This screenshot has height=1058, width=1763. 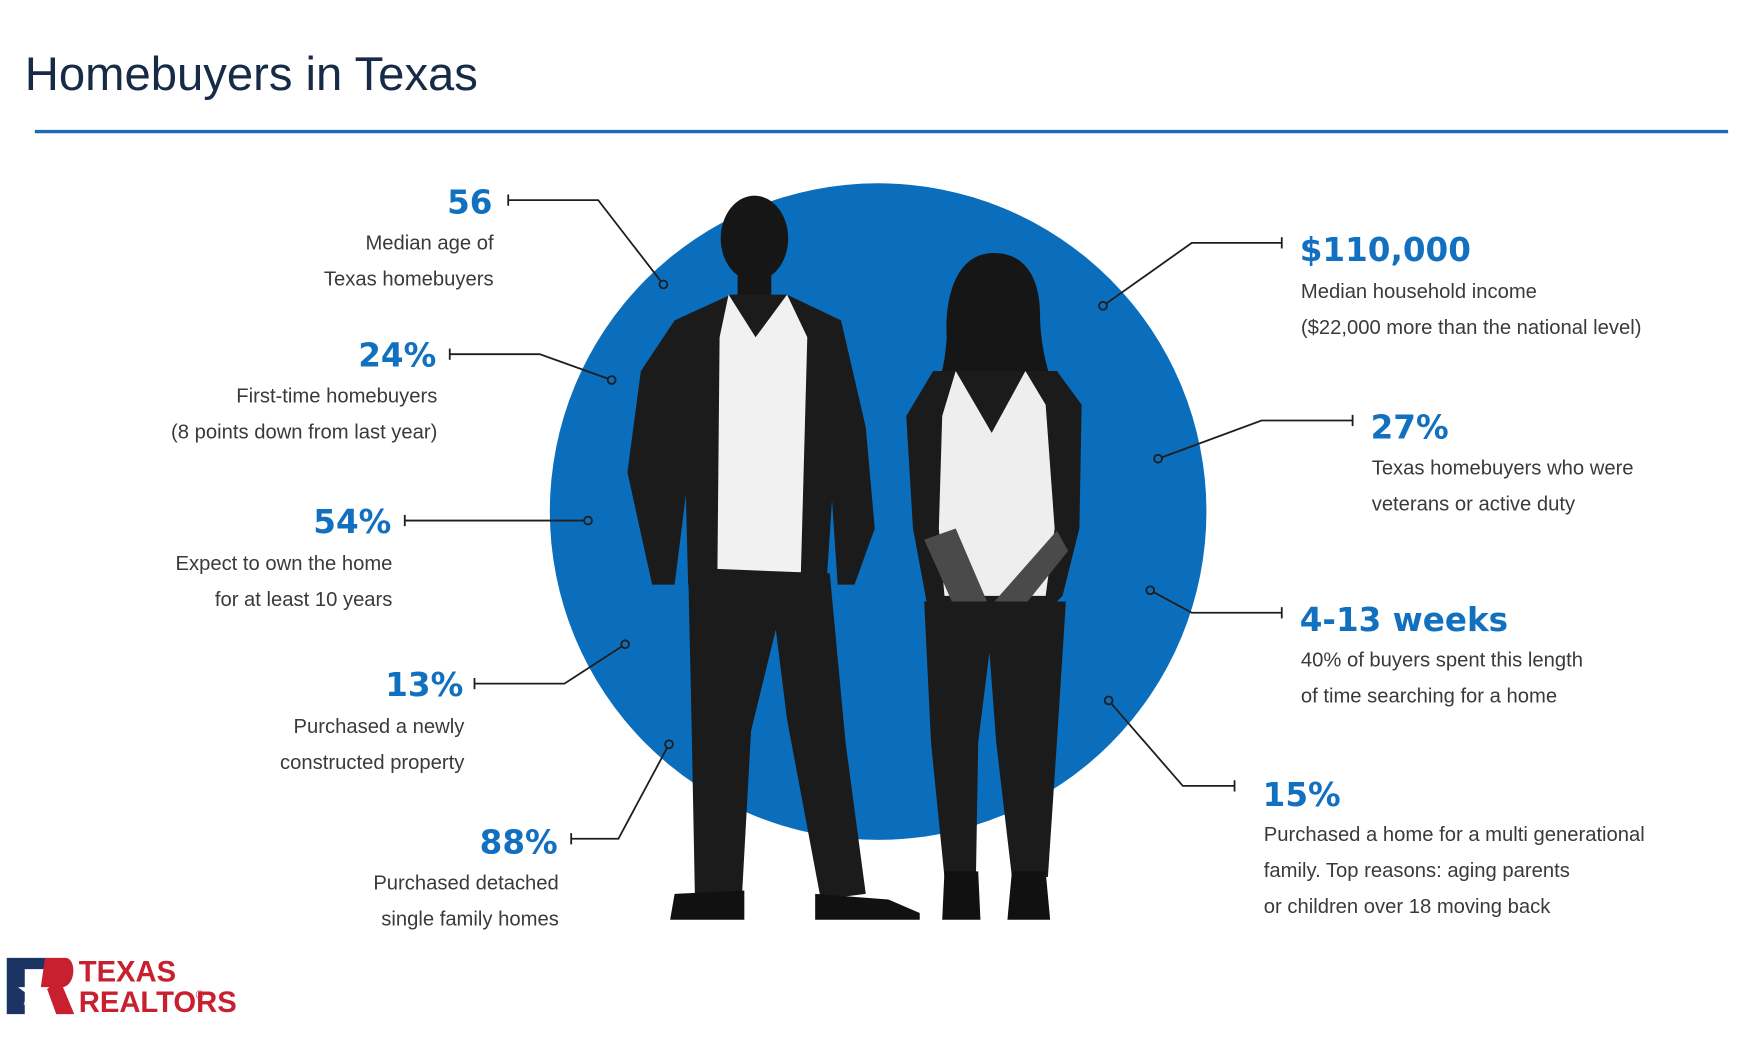 What do you see at coordinates (1503, 468) in the screenshot?
I see `stat-description: Texas homebuyers who were` at bounding box center [1503, 468].